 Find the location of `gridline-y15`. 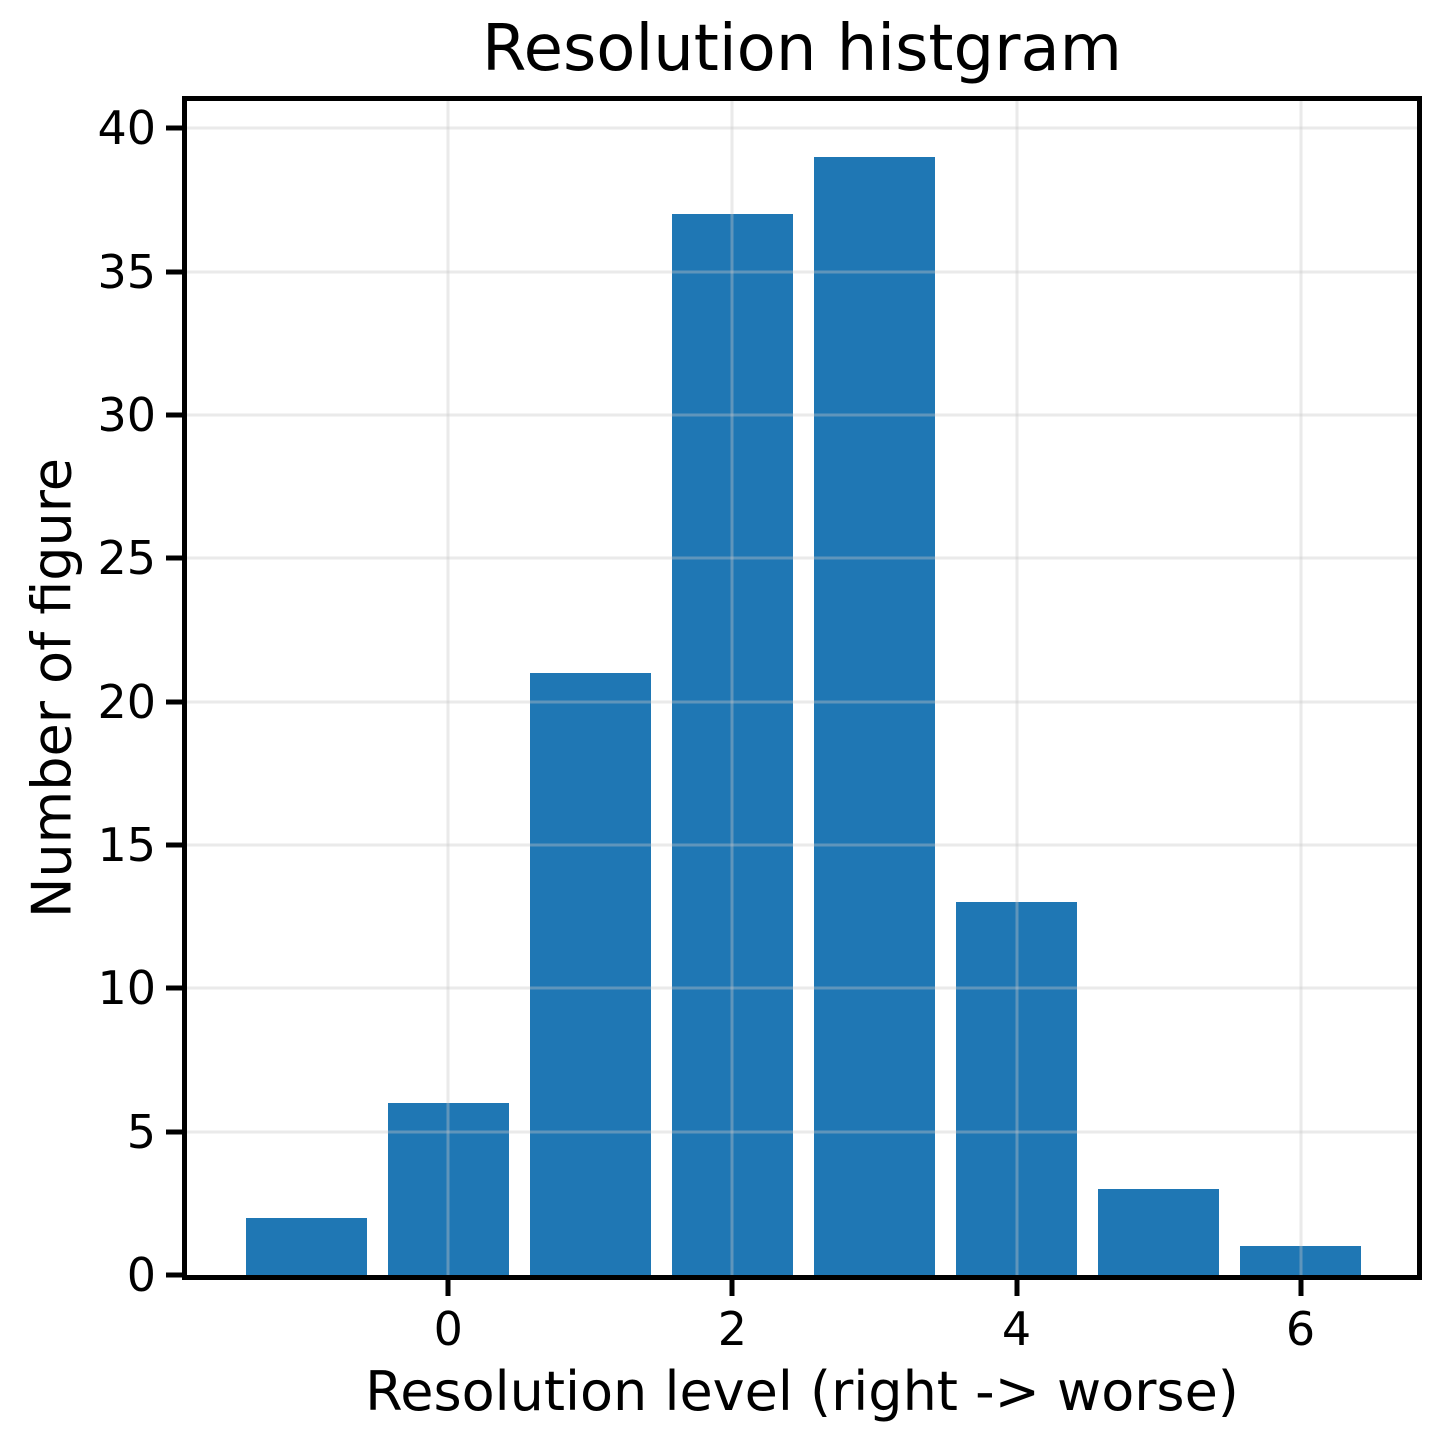

gridline-y15 is located at coordinates (802, 845).